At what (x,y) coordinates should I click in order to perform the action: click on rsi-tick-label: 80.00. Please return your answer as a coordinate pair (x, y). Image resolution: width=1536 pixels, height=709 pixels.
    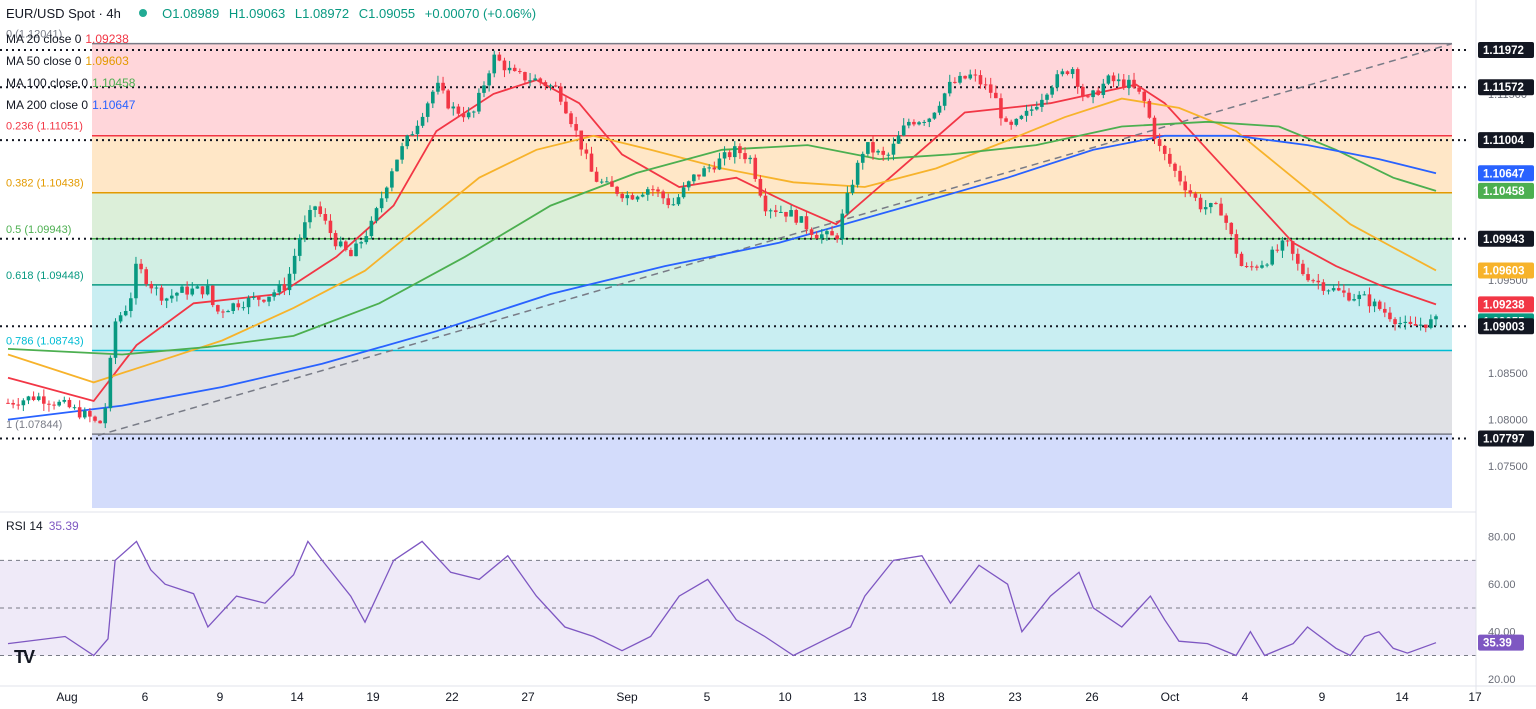
    Looking at the image, I should click on (1502, 538).